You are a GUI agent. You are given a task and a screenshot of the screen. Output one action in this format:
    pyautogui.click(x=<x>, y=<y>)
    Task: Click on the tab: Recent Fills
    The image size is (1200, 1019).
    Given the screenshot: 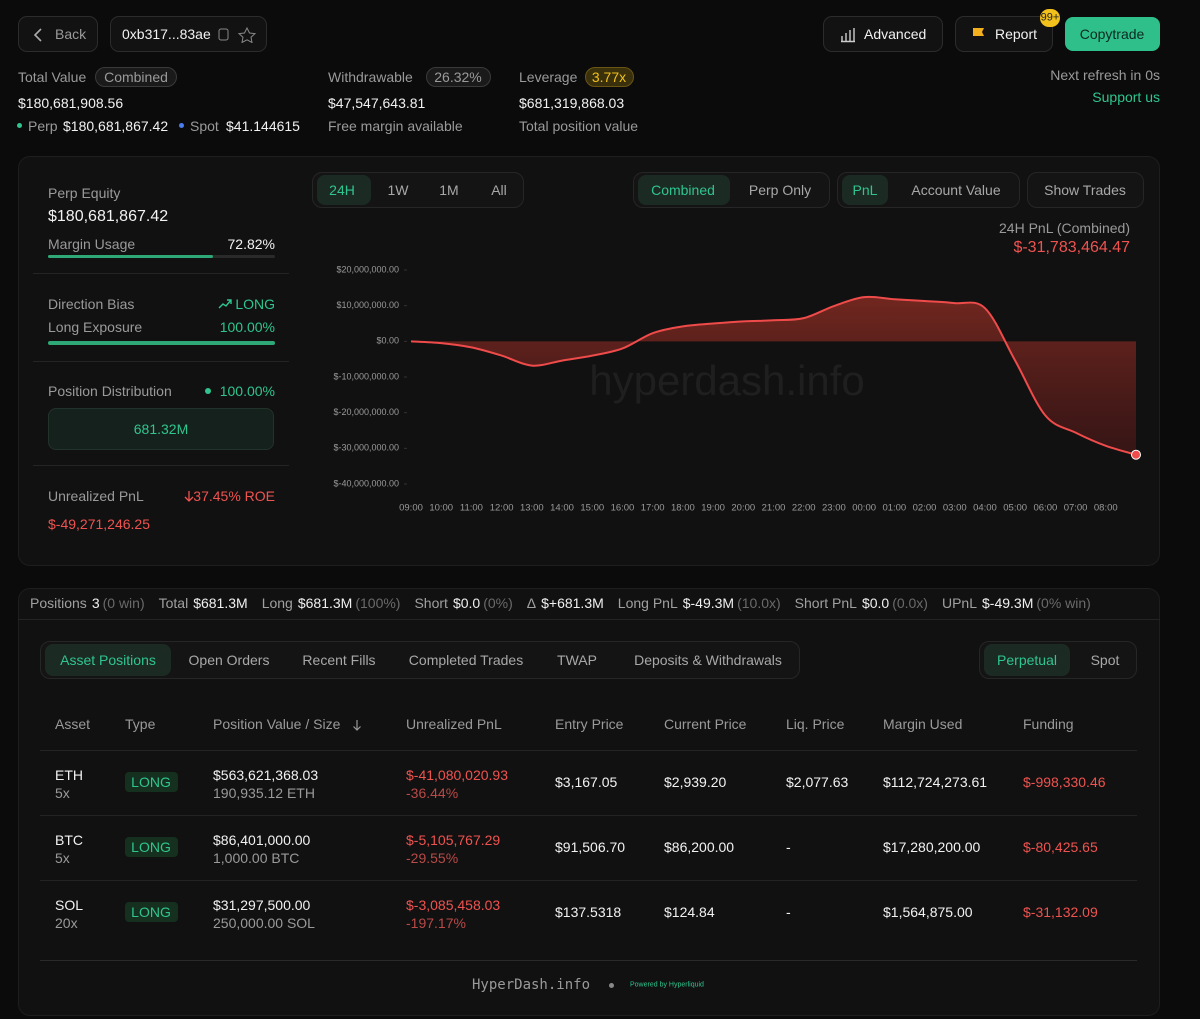 What is the action you would take?
    pyautogui.click(x=339, y=660)
    